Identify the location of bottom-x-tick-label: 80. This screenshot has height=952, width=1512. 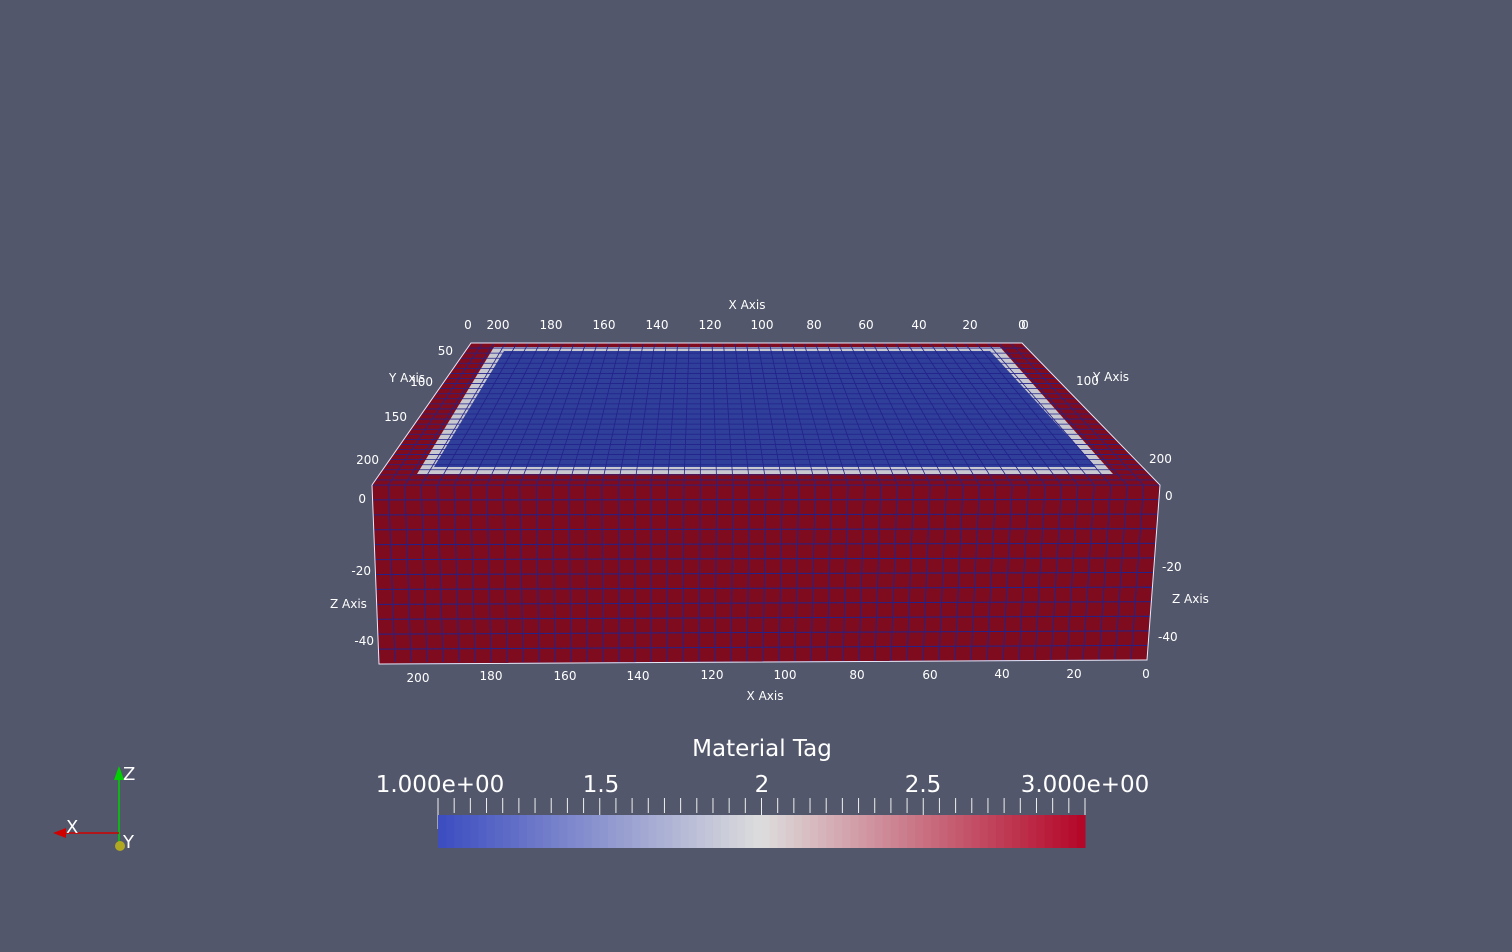
(856, 675).